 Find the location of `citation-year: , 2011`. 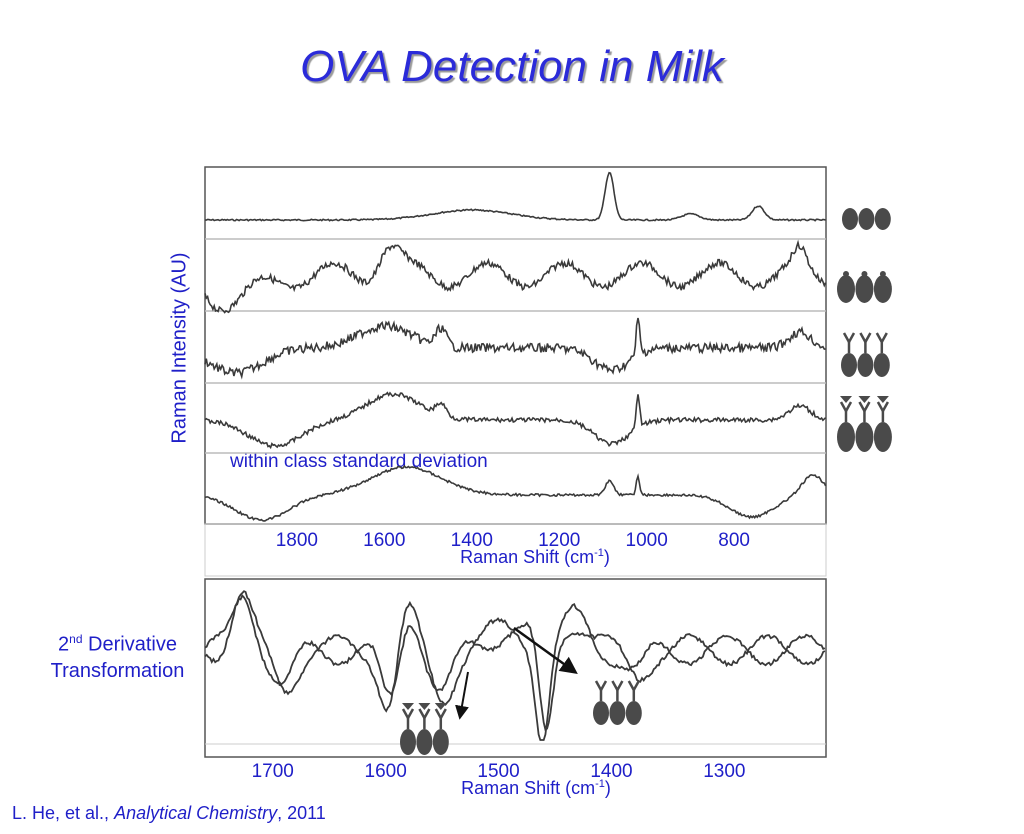

citation-year: , 2011 is located at coordinates (301, 813).